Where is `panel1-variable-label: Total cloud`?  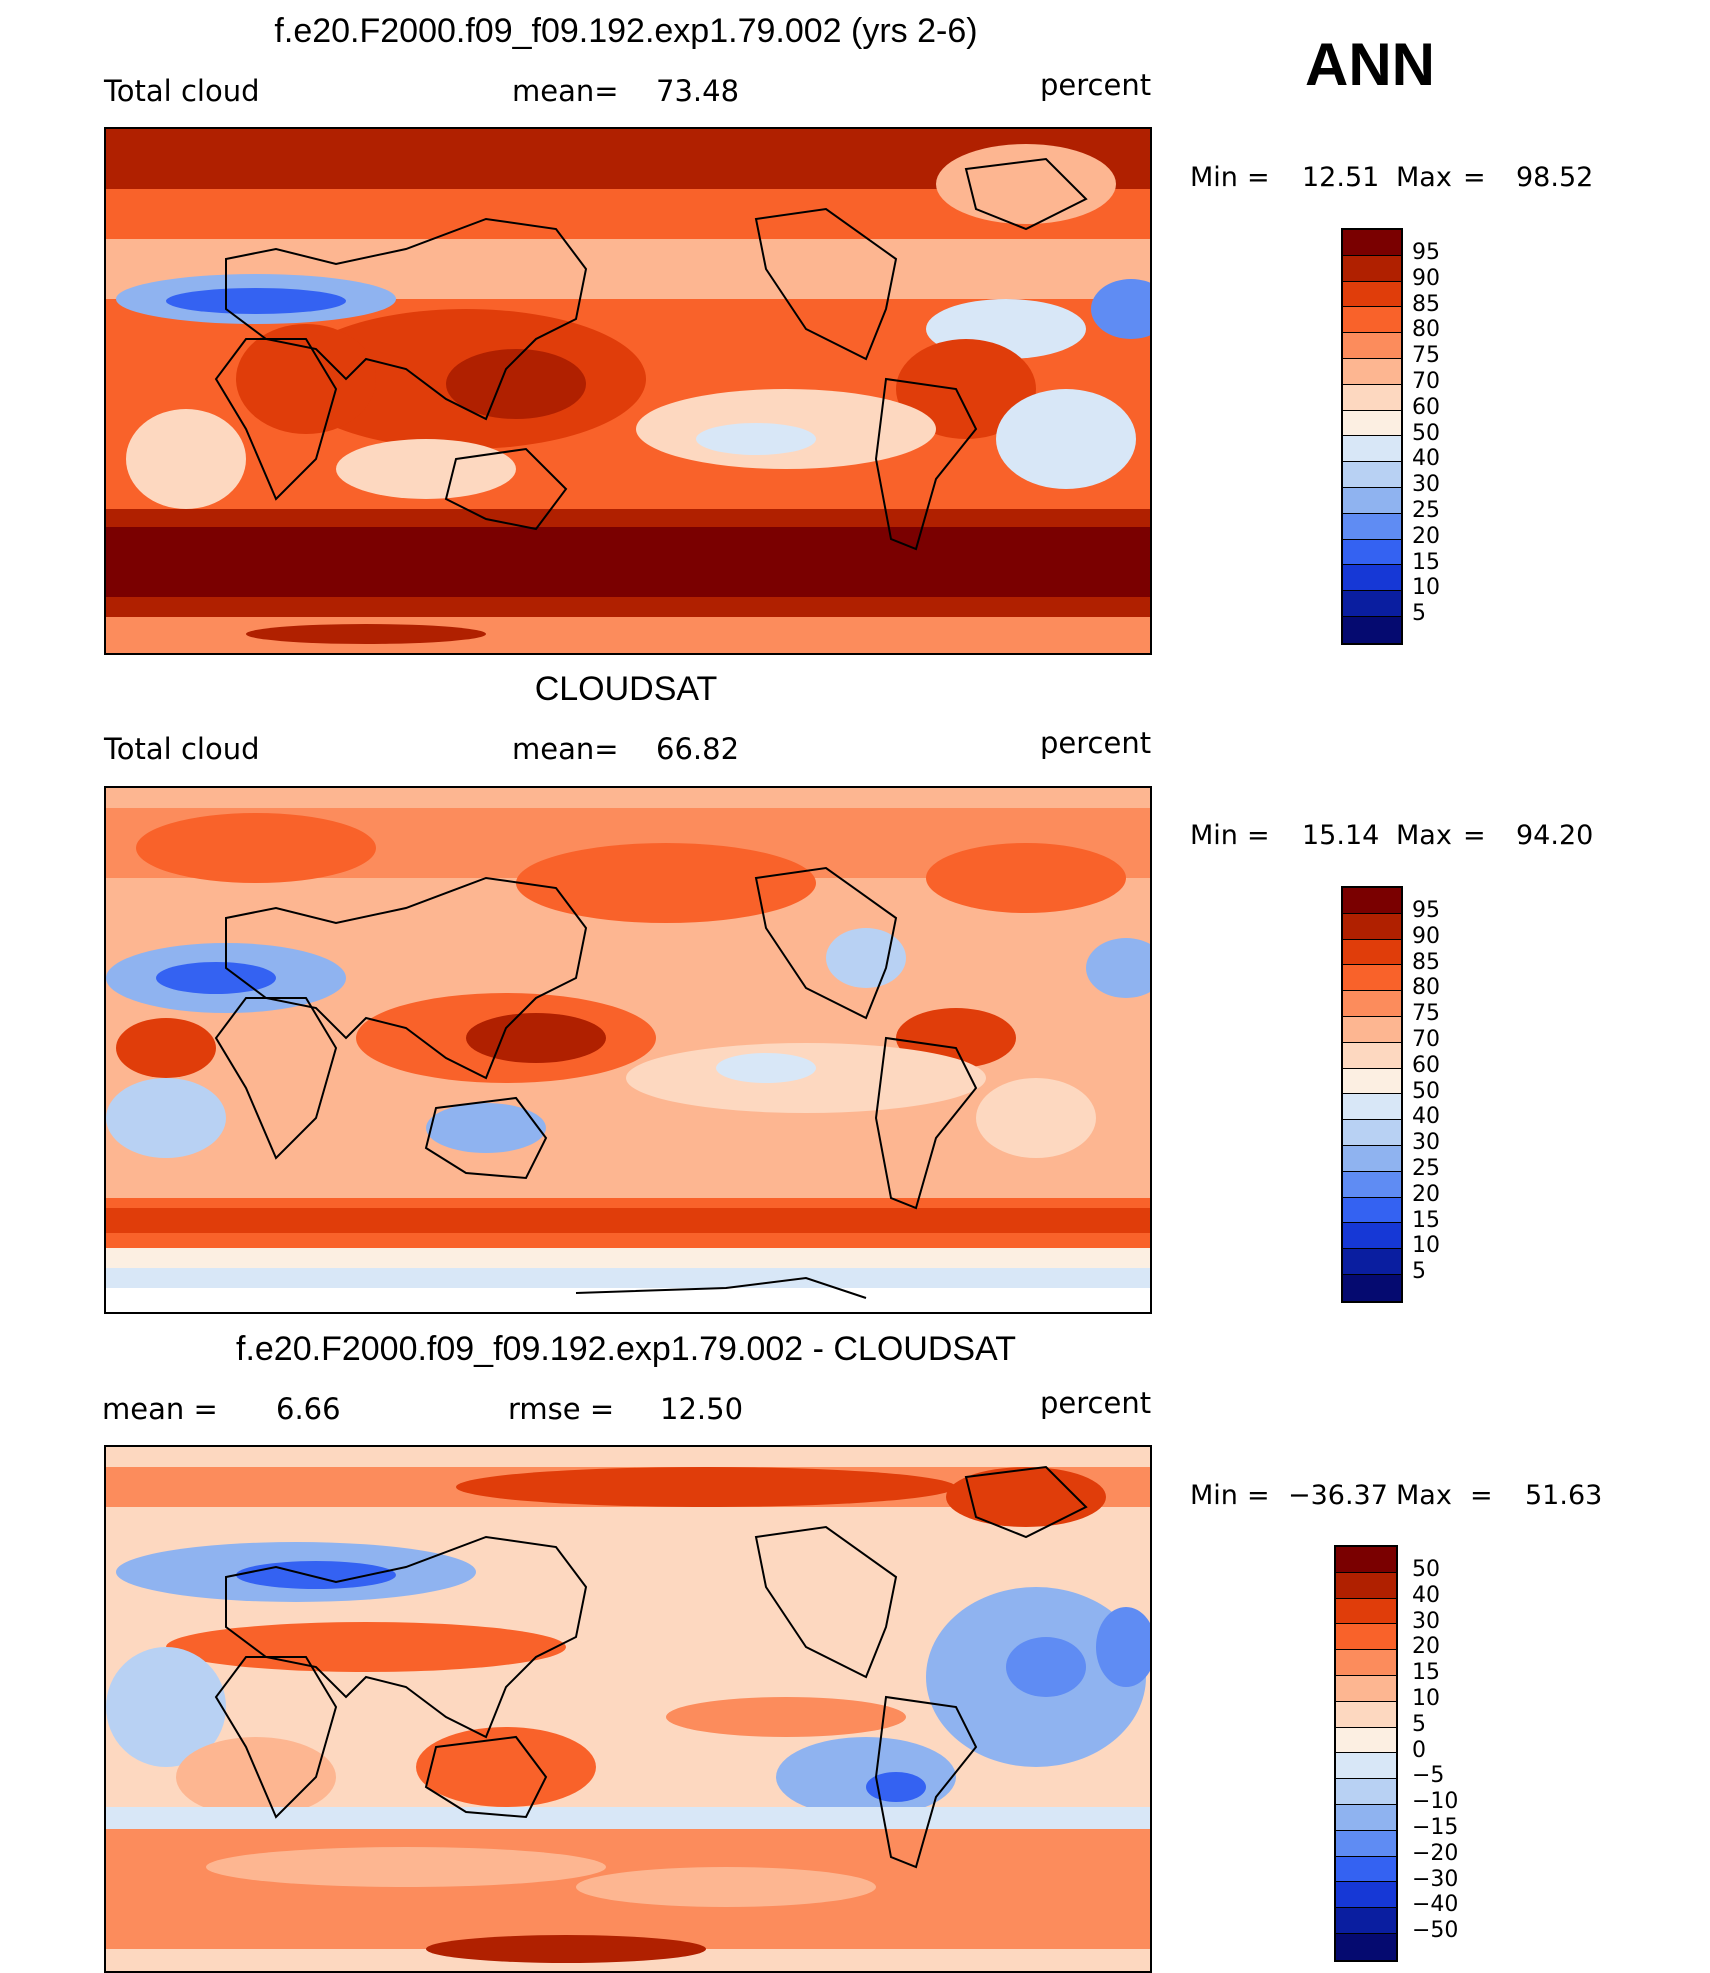 panel1-variable-label: Total cloud is located at coordinates (182, 91).